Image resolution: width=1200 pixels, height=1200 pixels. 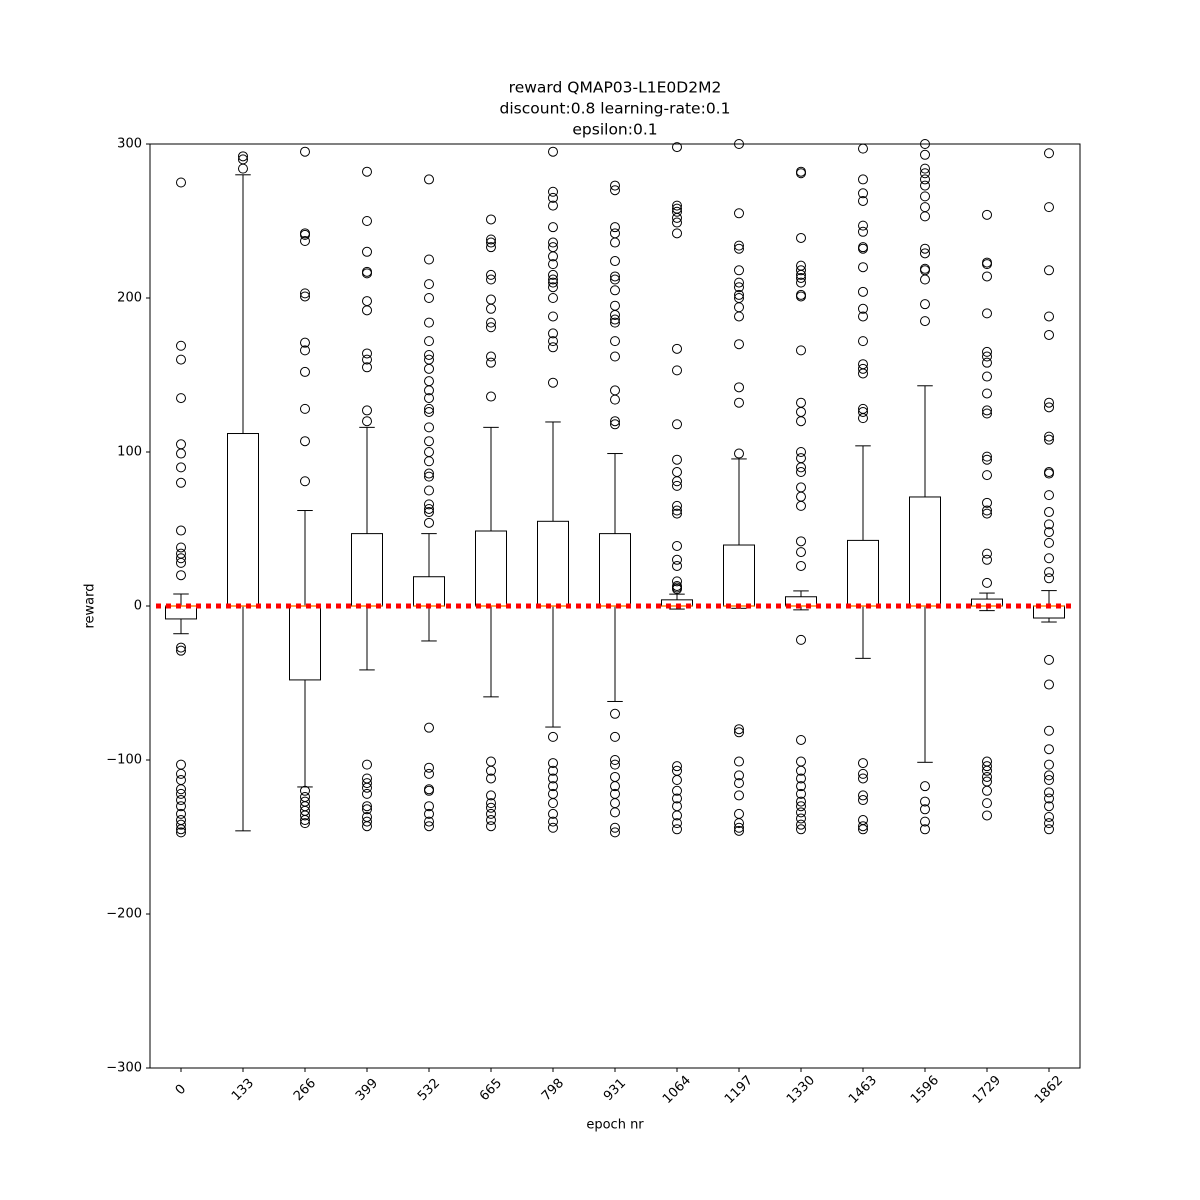 I want to click on y-axis-label: reward, so click(x=90, y=605).